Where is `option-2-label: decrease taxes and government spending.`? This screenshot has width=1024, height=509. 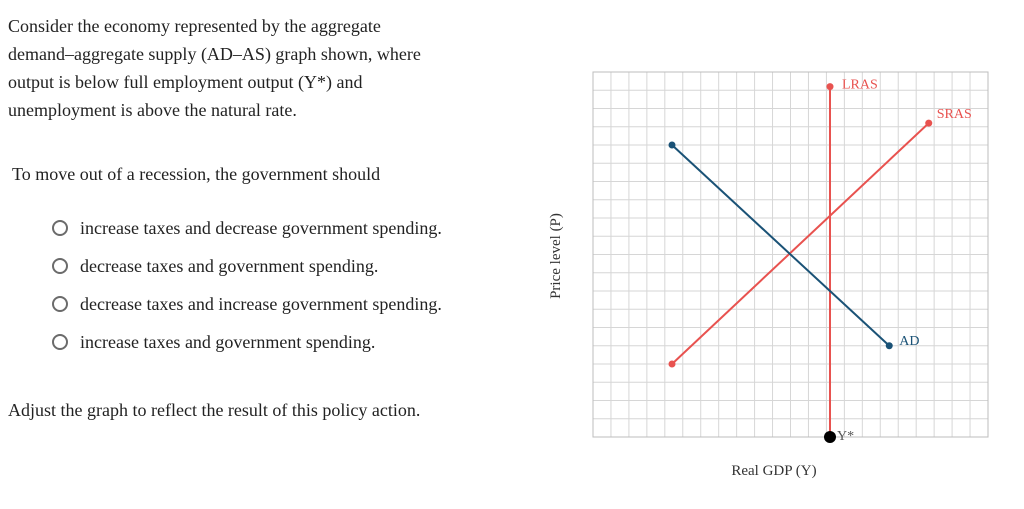
option-2-label: decrease taxes and government spending. is located at coordinates (229, 265).